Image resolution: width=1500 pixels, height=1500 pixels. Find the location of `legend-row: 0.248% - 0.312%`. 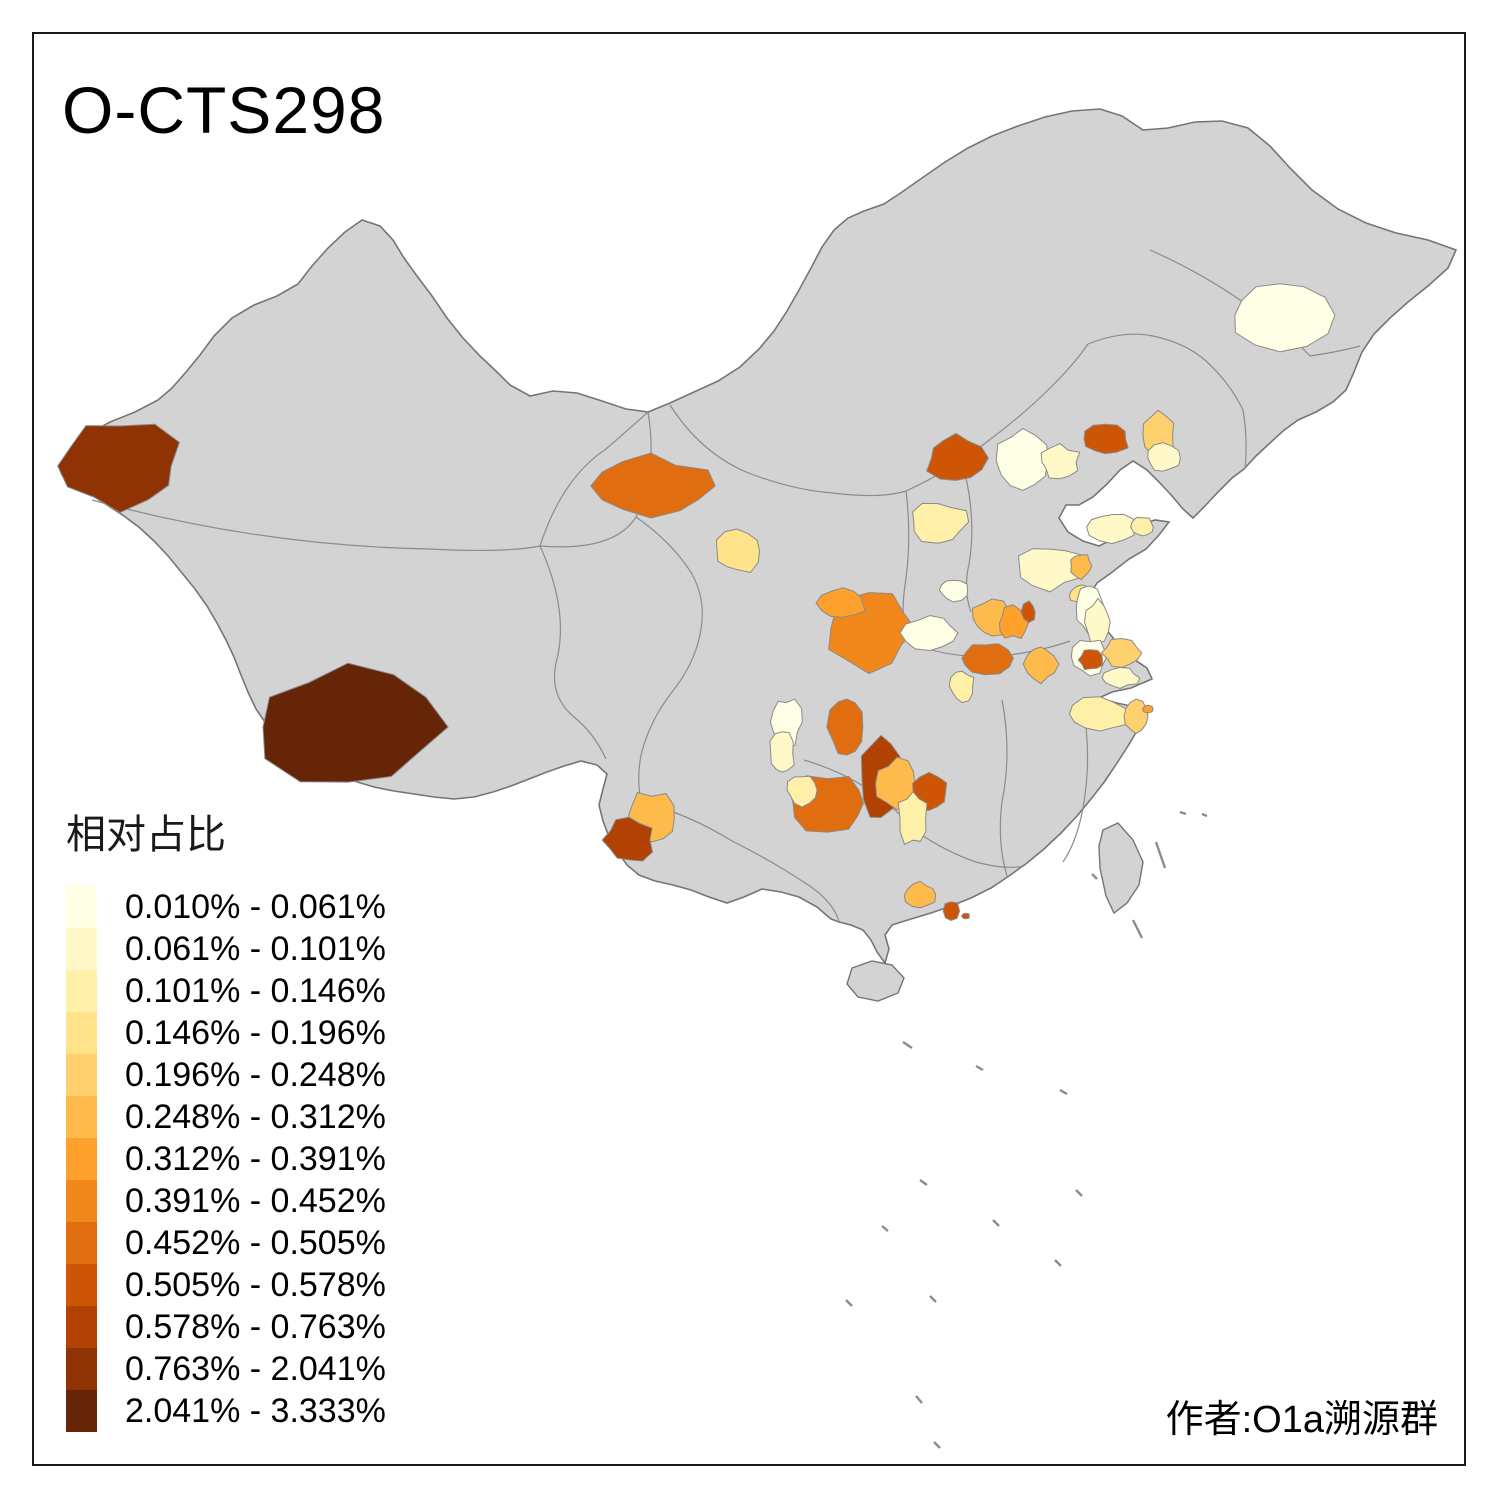

legend-row: 0.248% - 0.312% is located at coordinates (226, 1117).